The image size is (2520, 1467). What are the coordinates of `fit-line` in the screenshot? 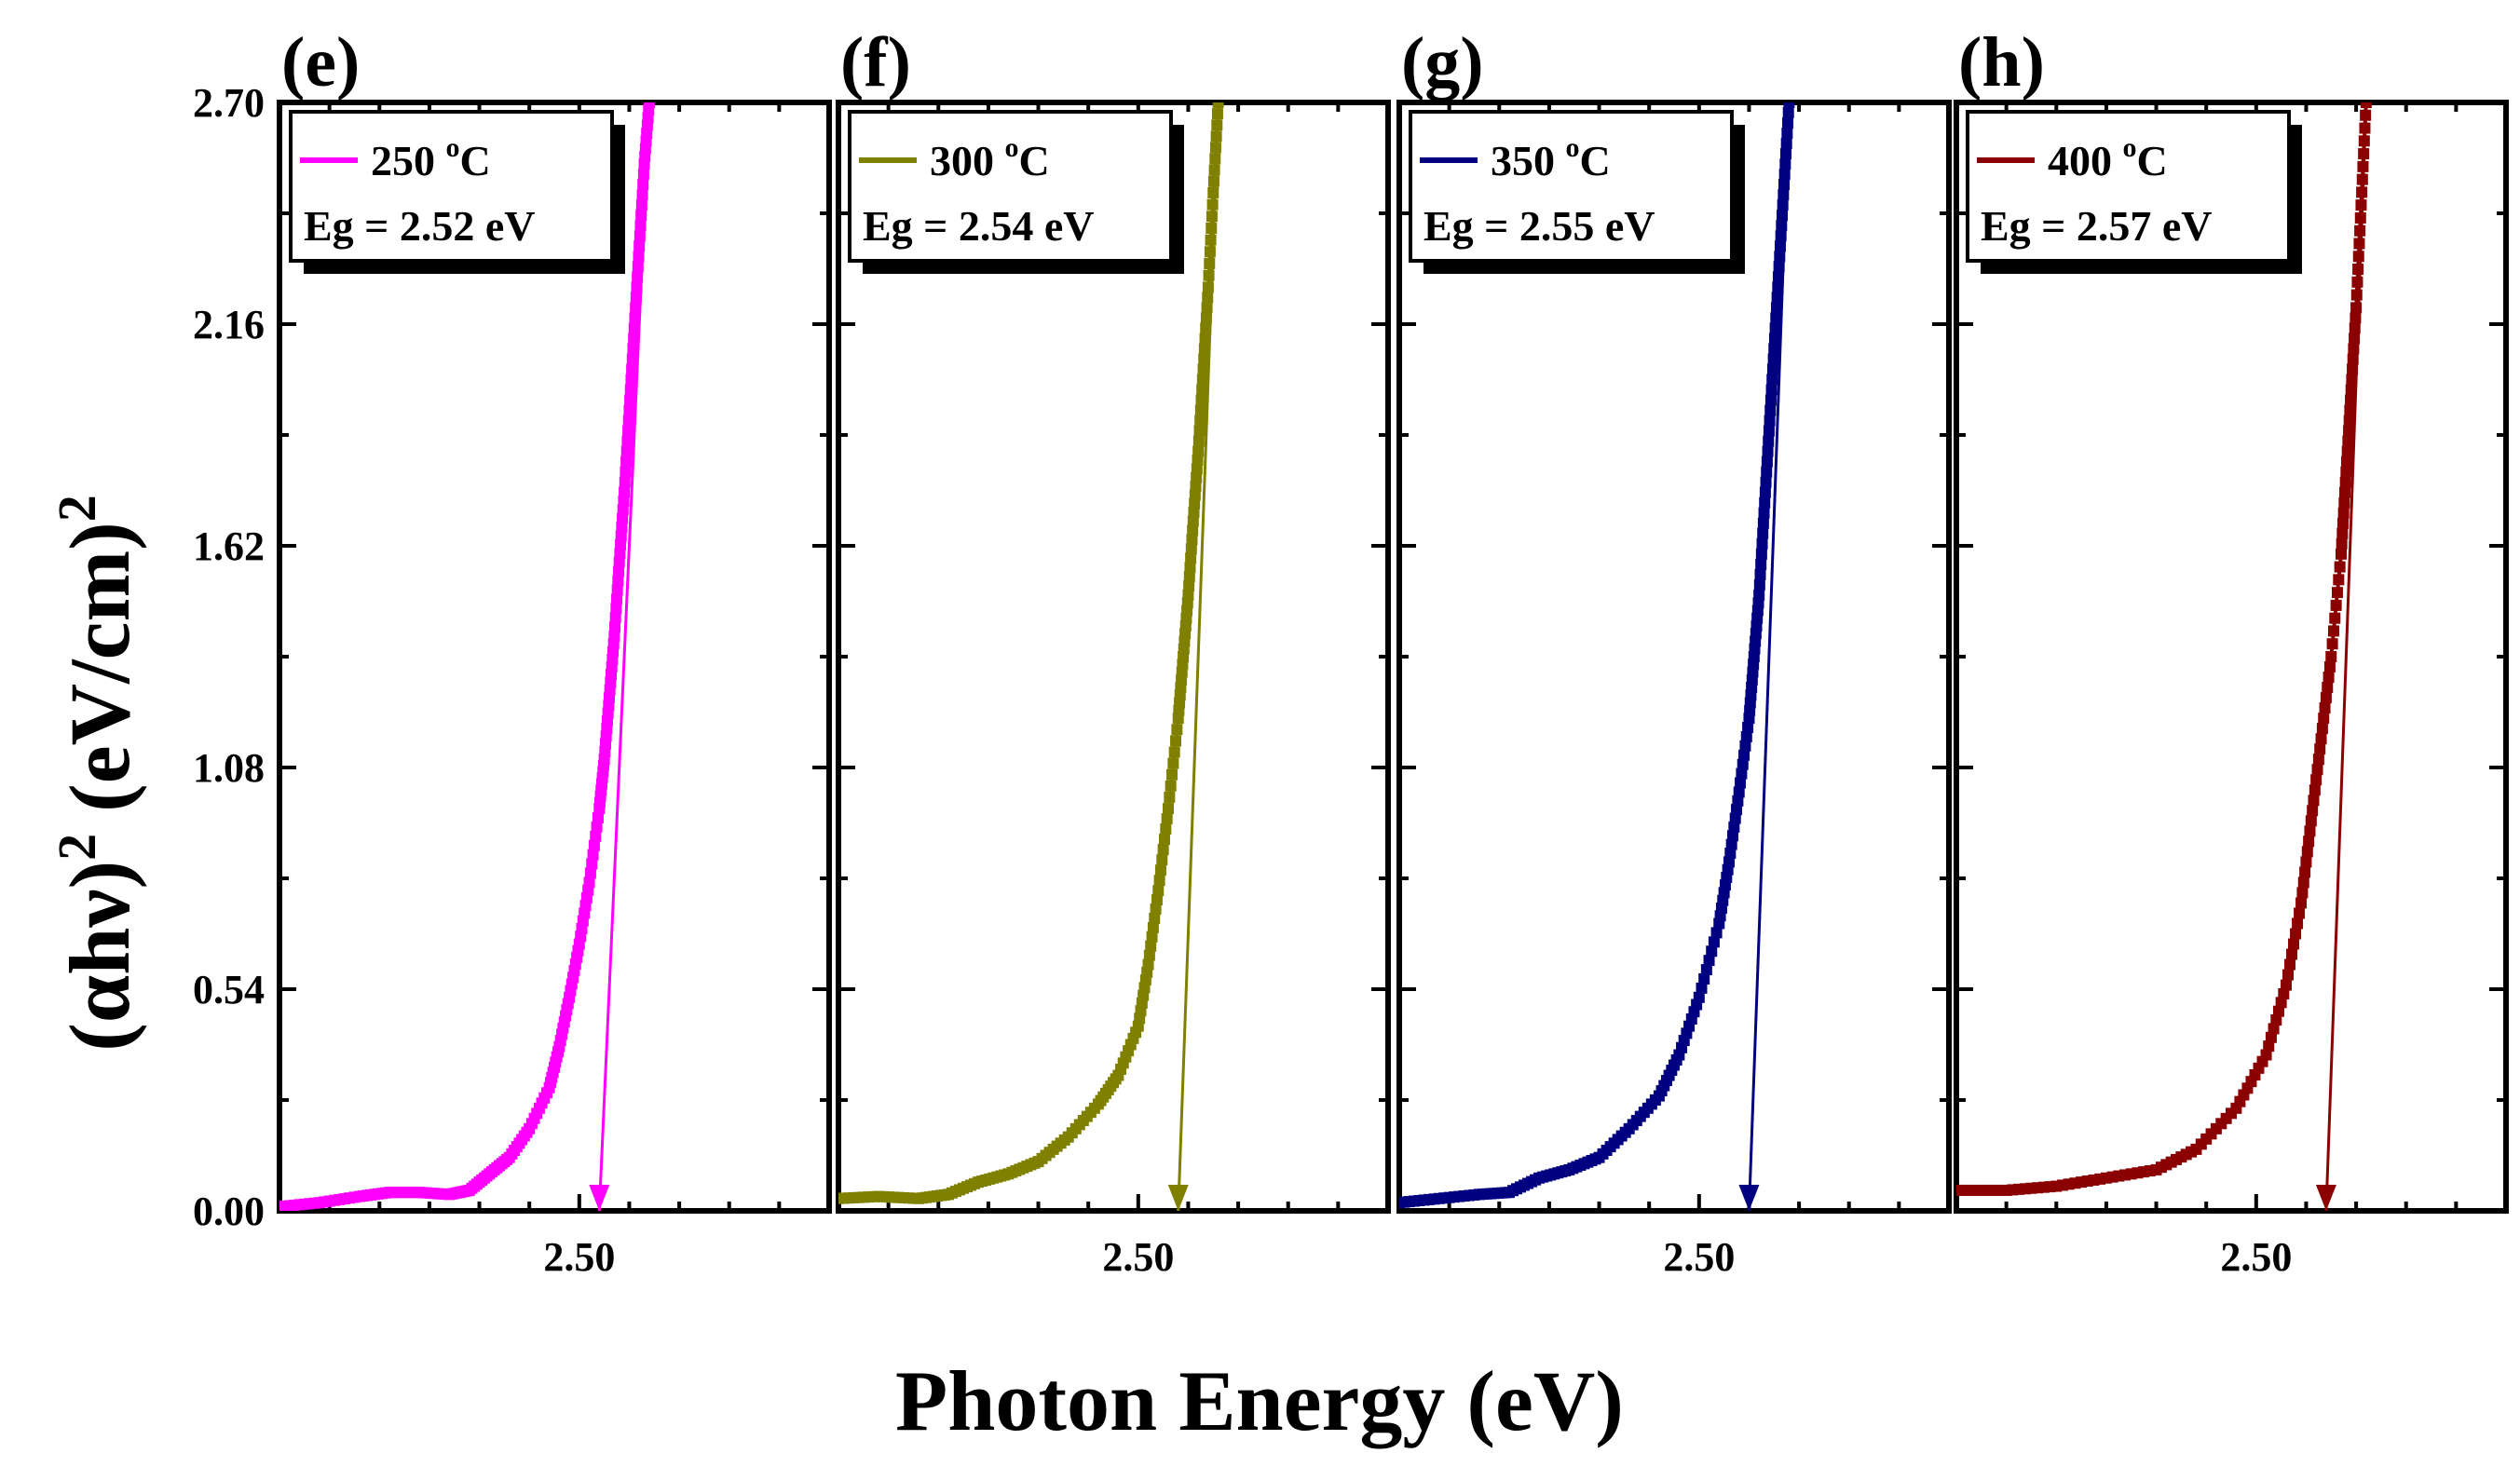 It's located at (1198, 656).